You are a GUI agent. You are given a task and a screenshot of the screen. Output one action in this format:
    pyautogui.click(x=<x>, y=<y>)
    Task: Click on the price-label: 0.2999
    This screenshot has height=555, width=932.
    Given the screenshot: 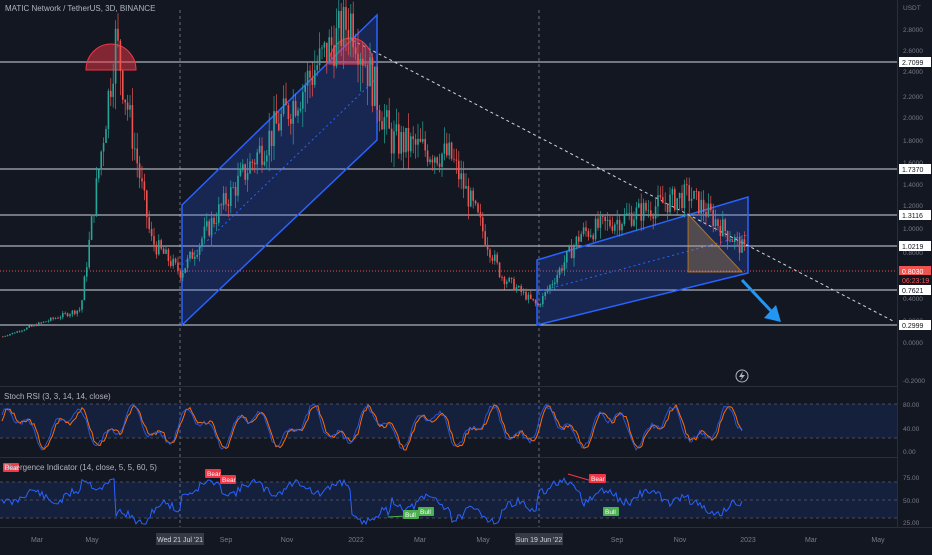 What is the action you would take?
    pyautogui.click(x=913, y=326)
    